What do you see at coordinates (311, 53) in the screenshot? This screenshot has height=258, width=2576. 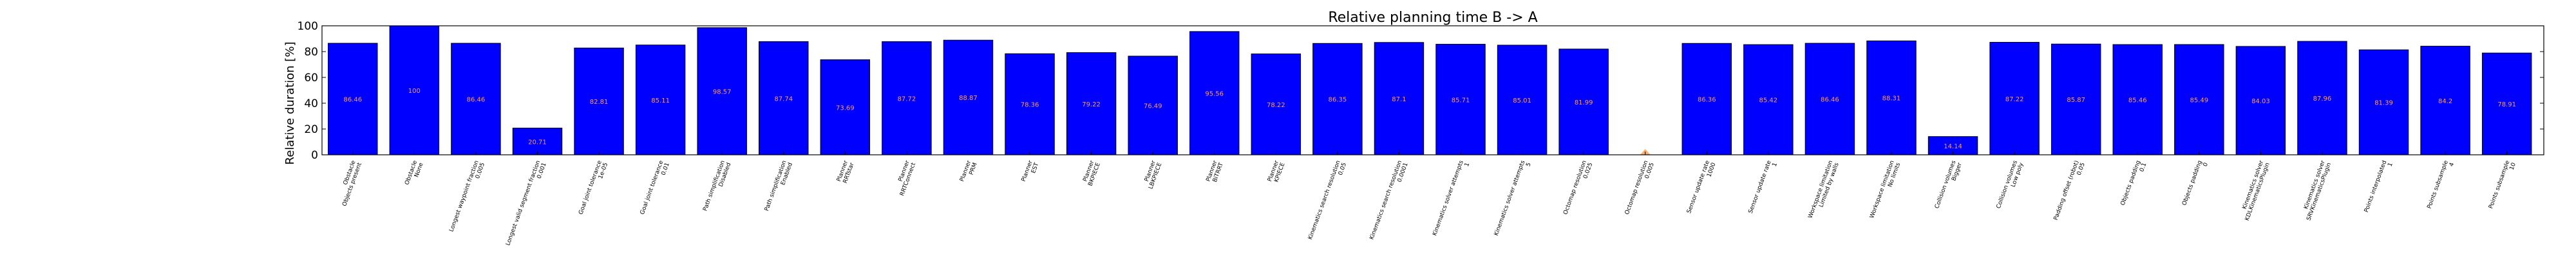 I see `y-tick-label-4: 80` at bounding box center [311, 53].